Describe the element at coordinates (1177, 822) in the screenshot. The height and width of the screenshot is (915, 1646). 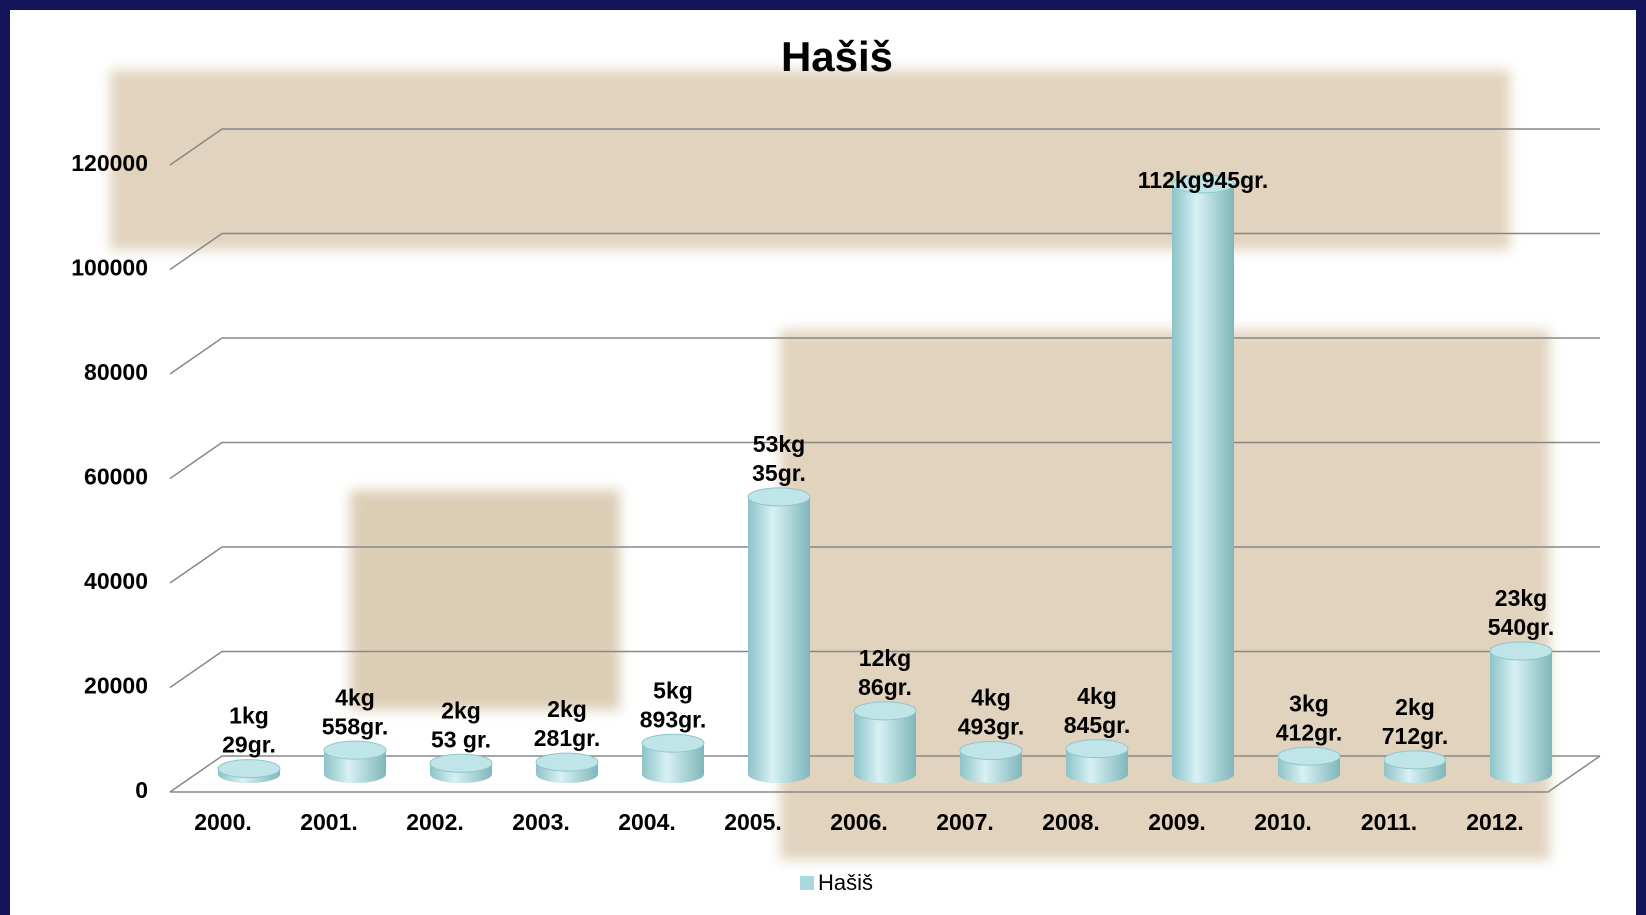
I see `x-tick-label: 2009.` at that location.